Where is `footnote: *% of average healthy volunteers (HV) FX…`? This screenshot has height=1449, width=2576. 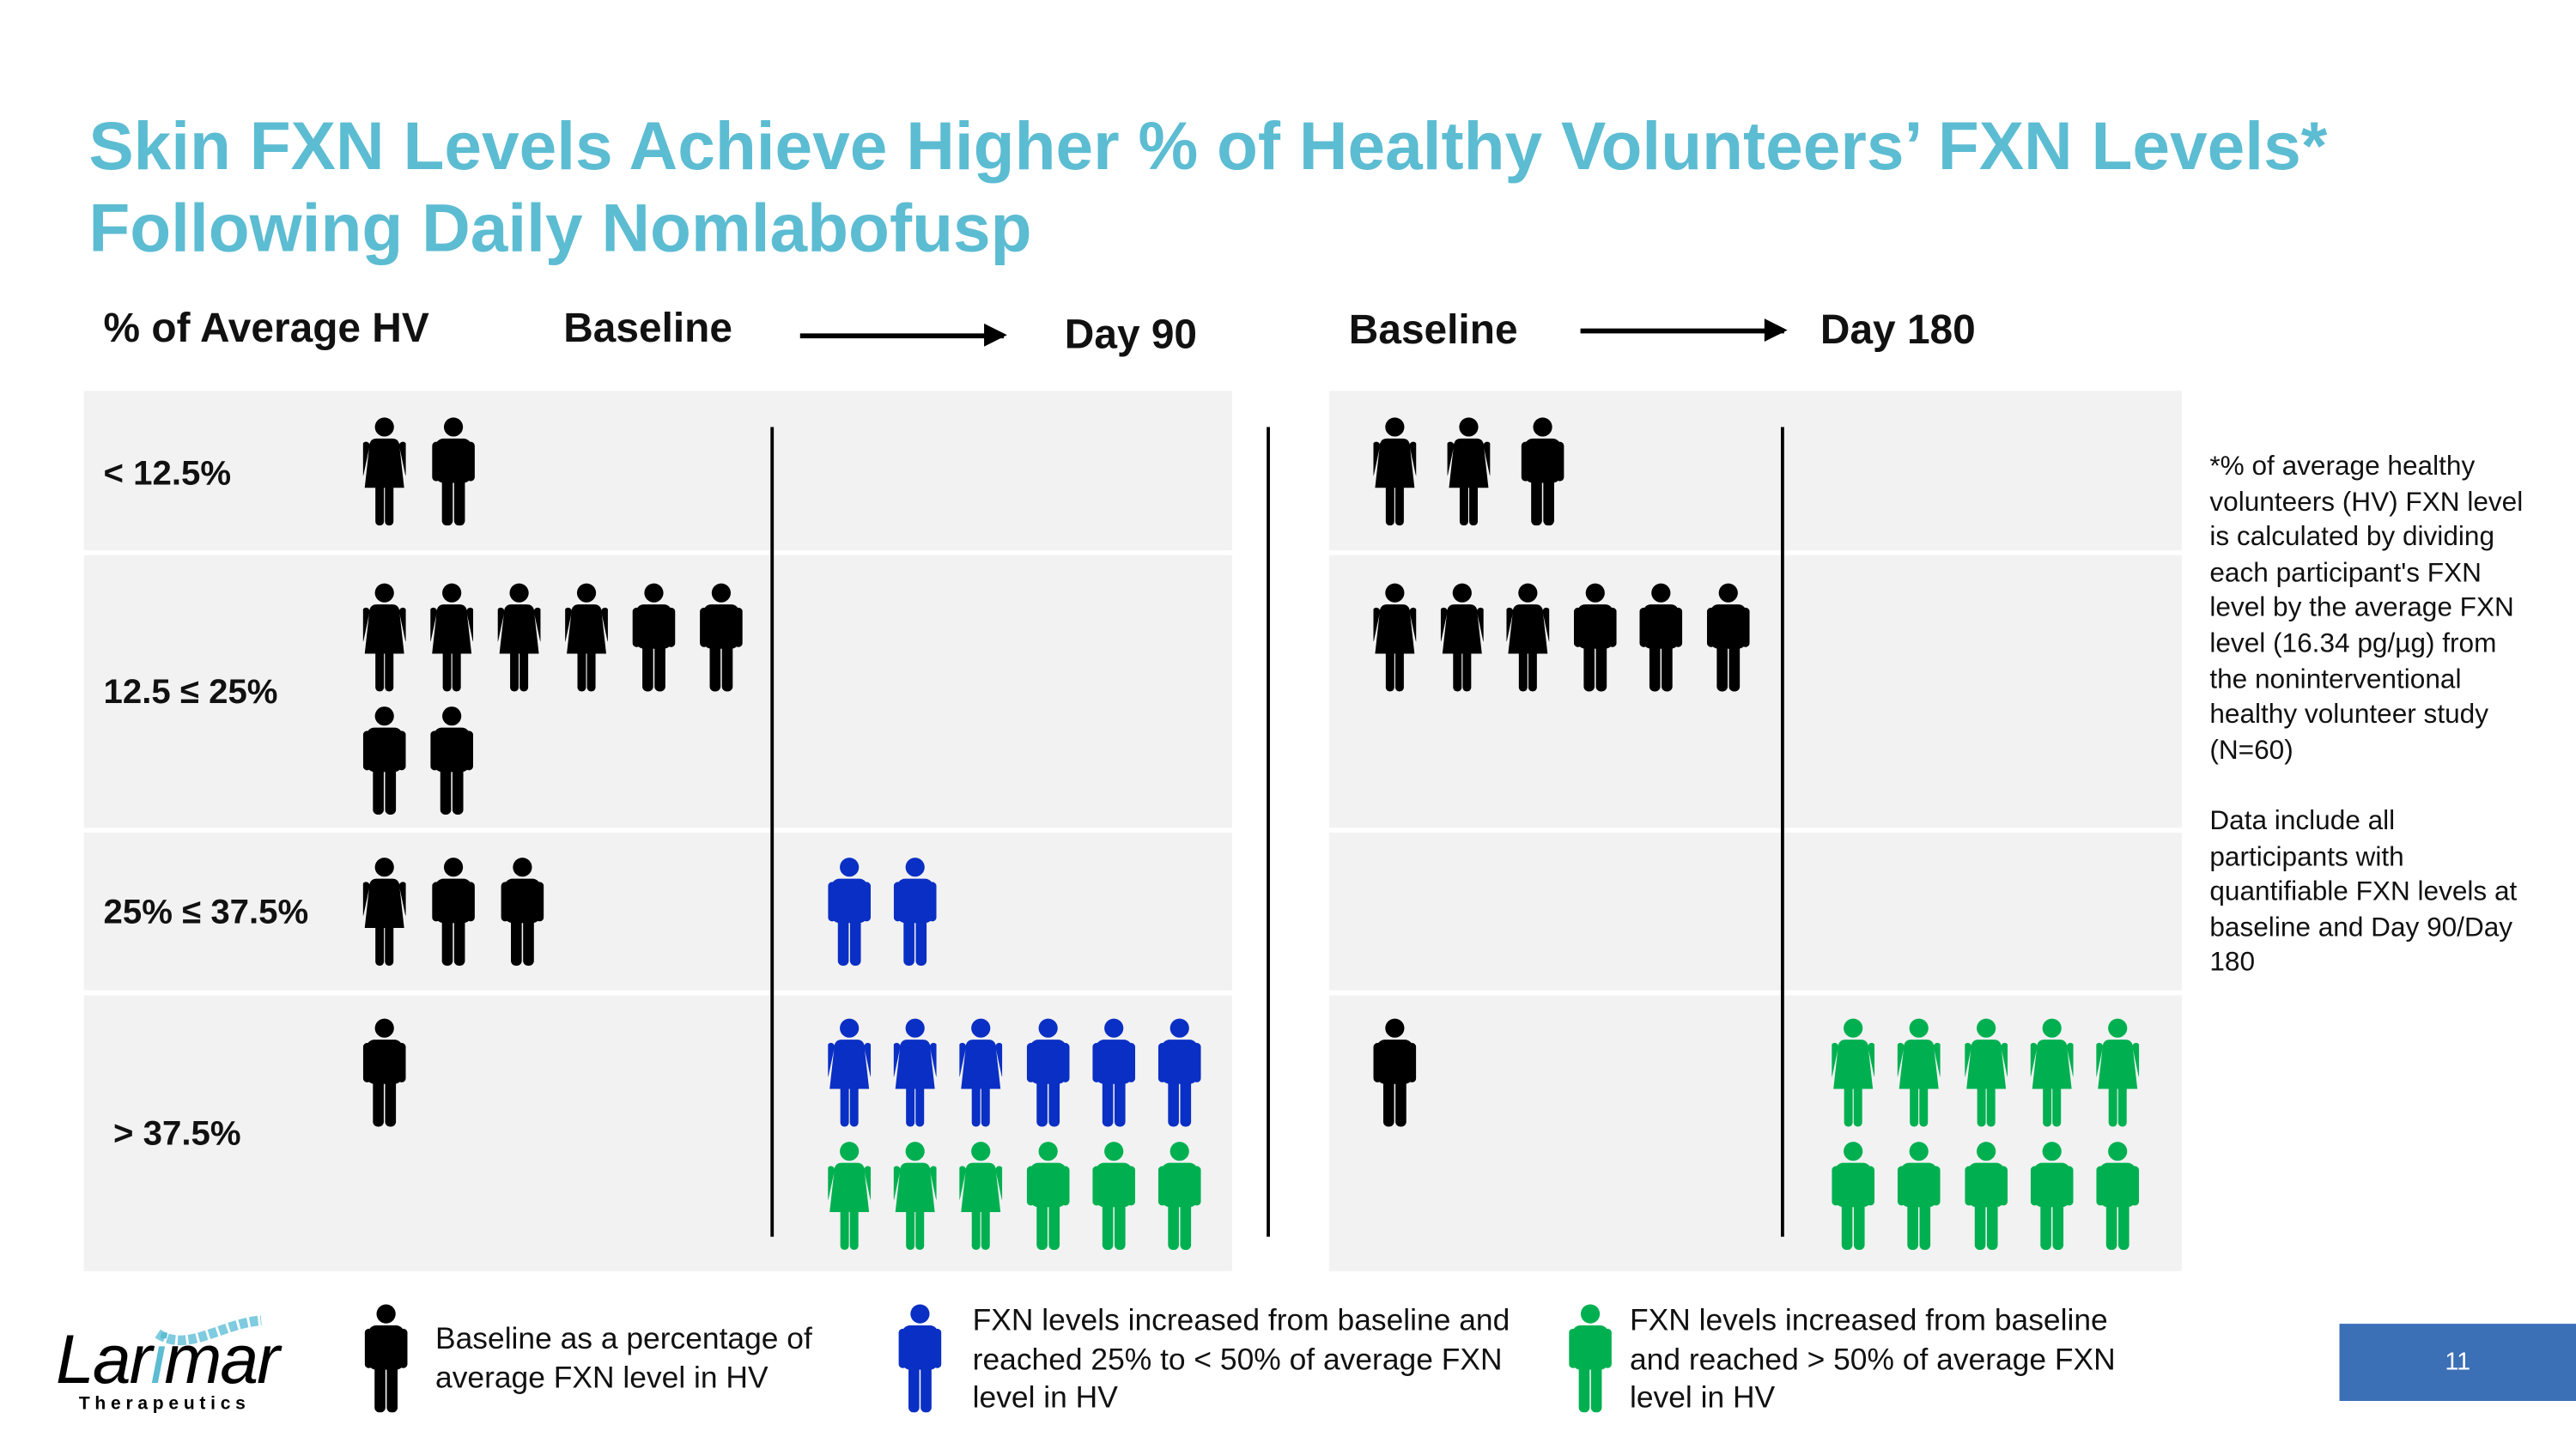 footnote: *% of average healthy volunteers (HV) FX… is located at coordinates (2374, 716).